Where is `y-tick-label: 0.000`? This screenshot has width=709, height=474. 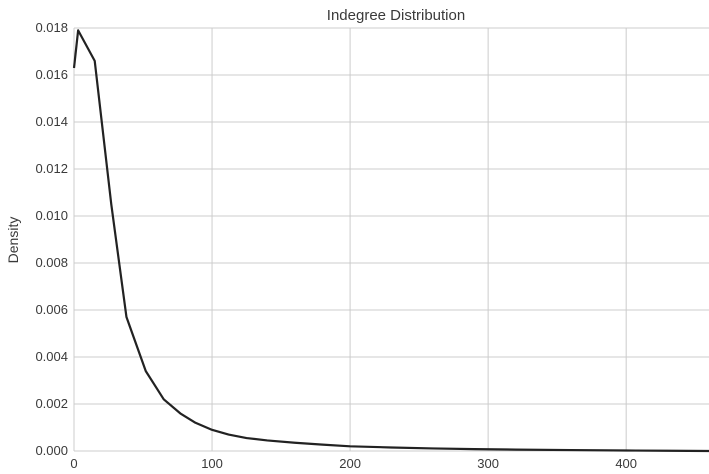 y-tick-label: 0.000 is located at coordinates (51, 450).